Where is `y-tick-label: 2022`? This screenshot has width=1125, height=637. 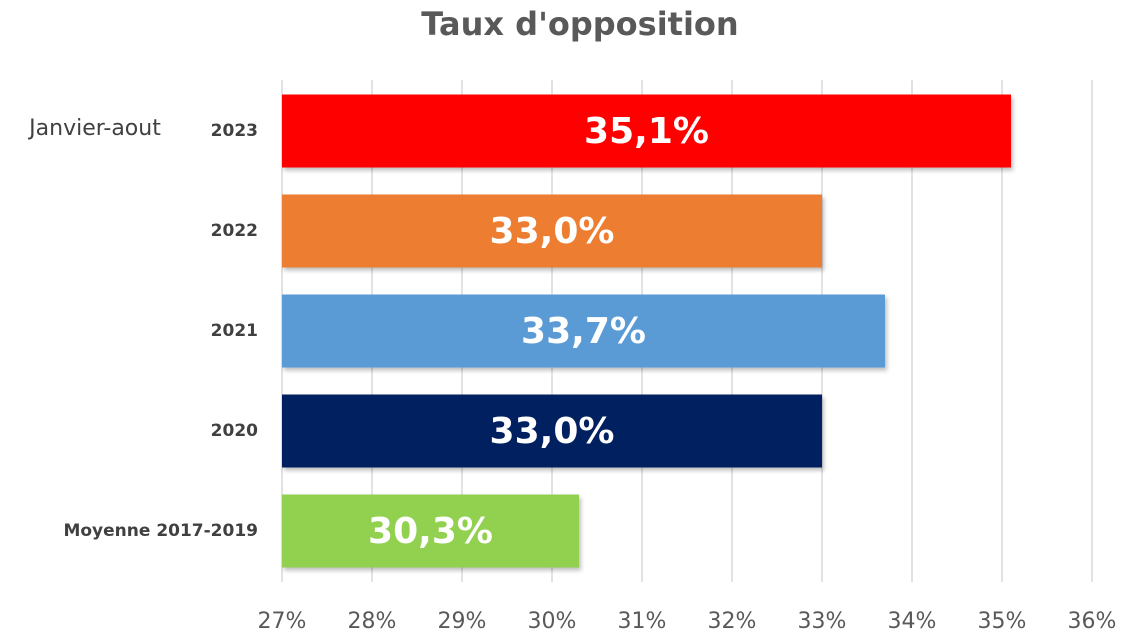
y-tick-label: 2022 is located at coordinates (234, 231).